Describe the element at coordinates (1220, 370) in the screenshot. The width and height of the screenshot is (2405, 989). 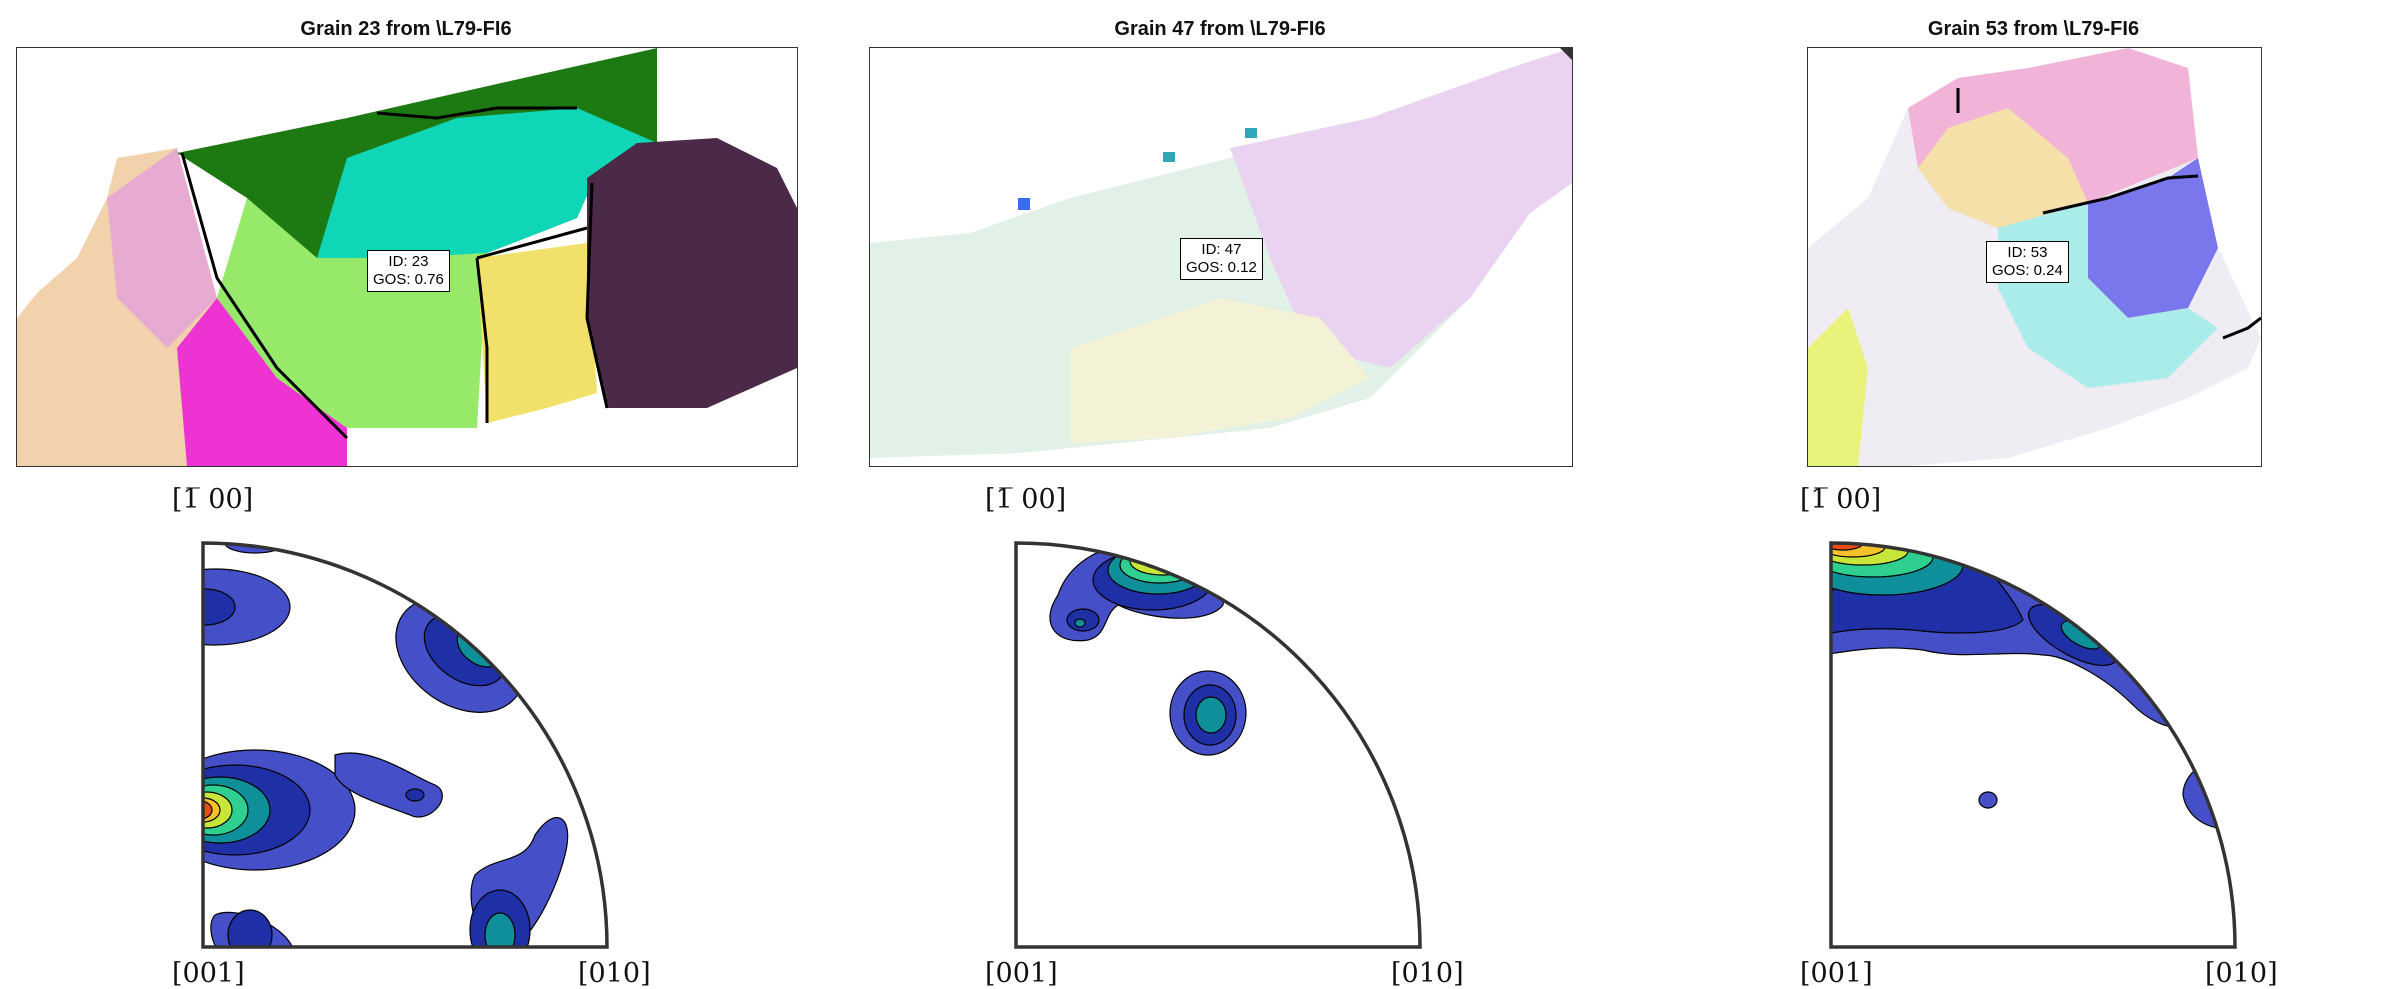
I see `orientation-region-cream` at that location.